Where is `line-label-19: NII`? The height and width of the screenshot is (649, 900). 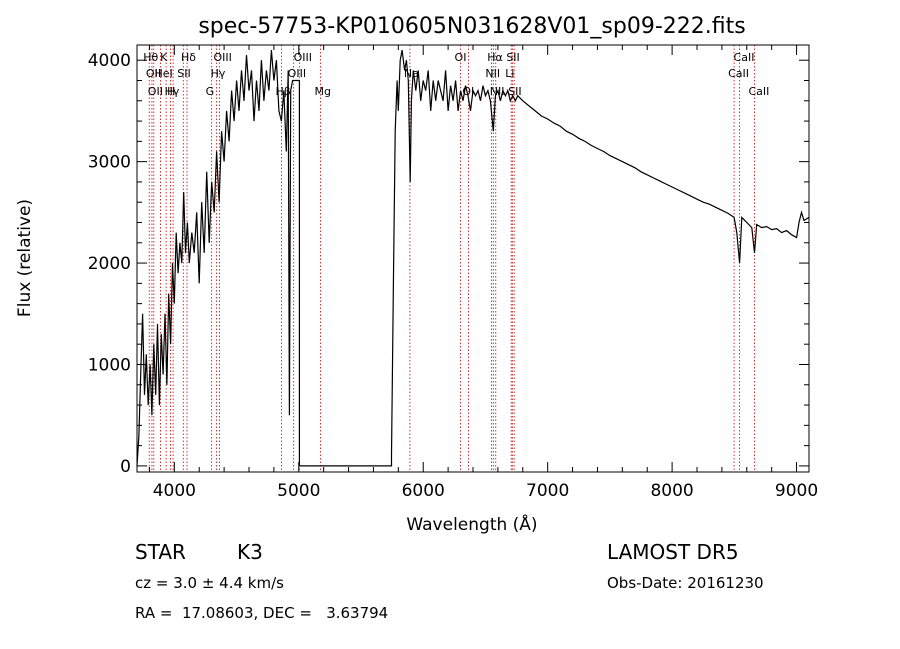 line-label-19: NII is located at coordinates (492, 73).